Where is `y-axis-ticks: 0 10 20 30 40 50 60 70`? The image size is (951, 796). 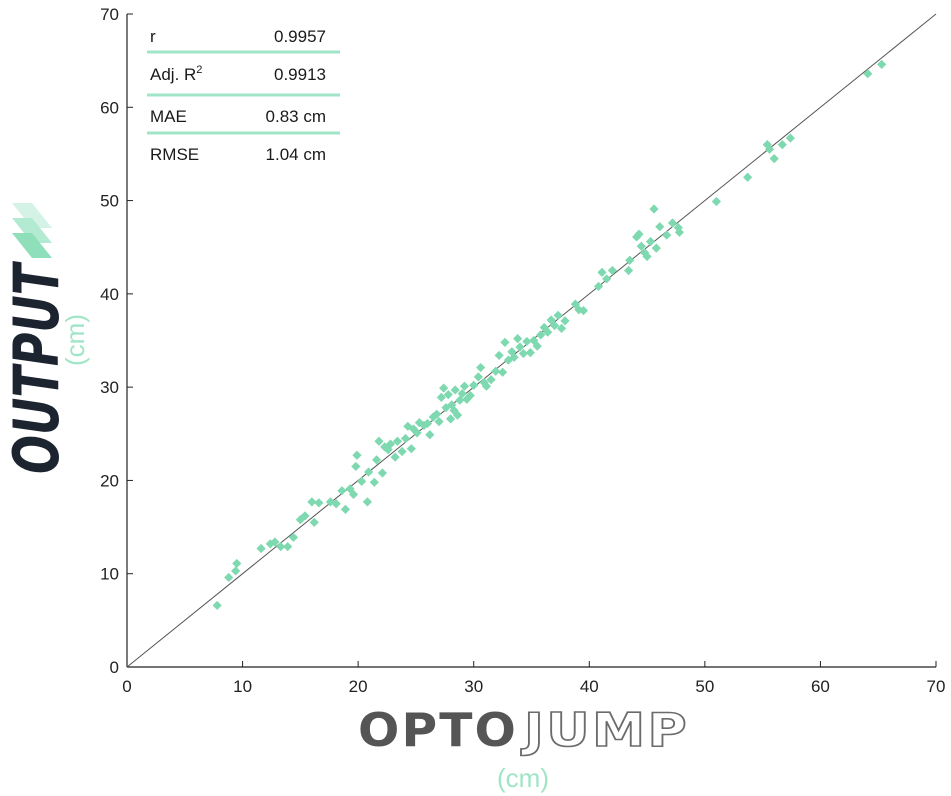
y-axis-ticks: 0 10 20 30 40 50 60 70 is located at coordinates (116, 341).